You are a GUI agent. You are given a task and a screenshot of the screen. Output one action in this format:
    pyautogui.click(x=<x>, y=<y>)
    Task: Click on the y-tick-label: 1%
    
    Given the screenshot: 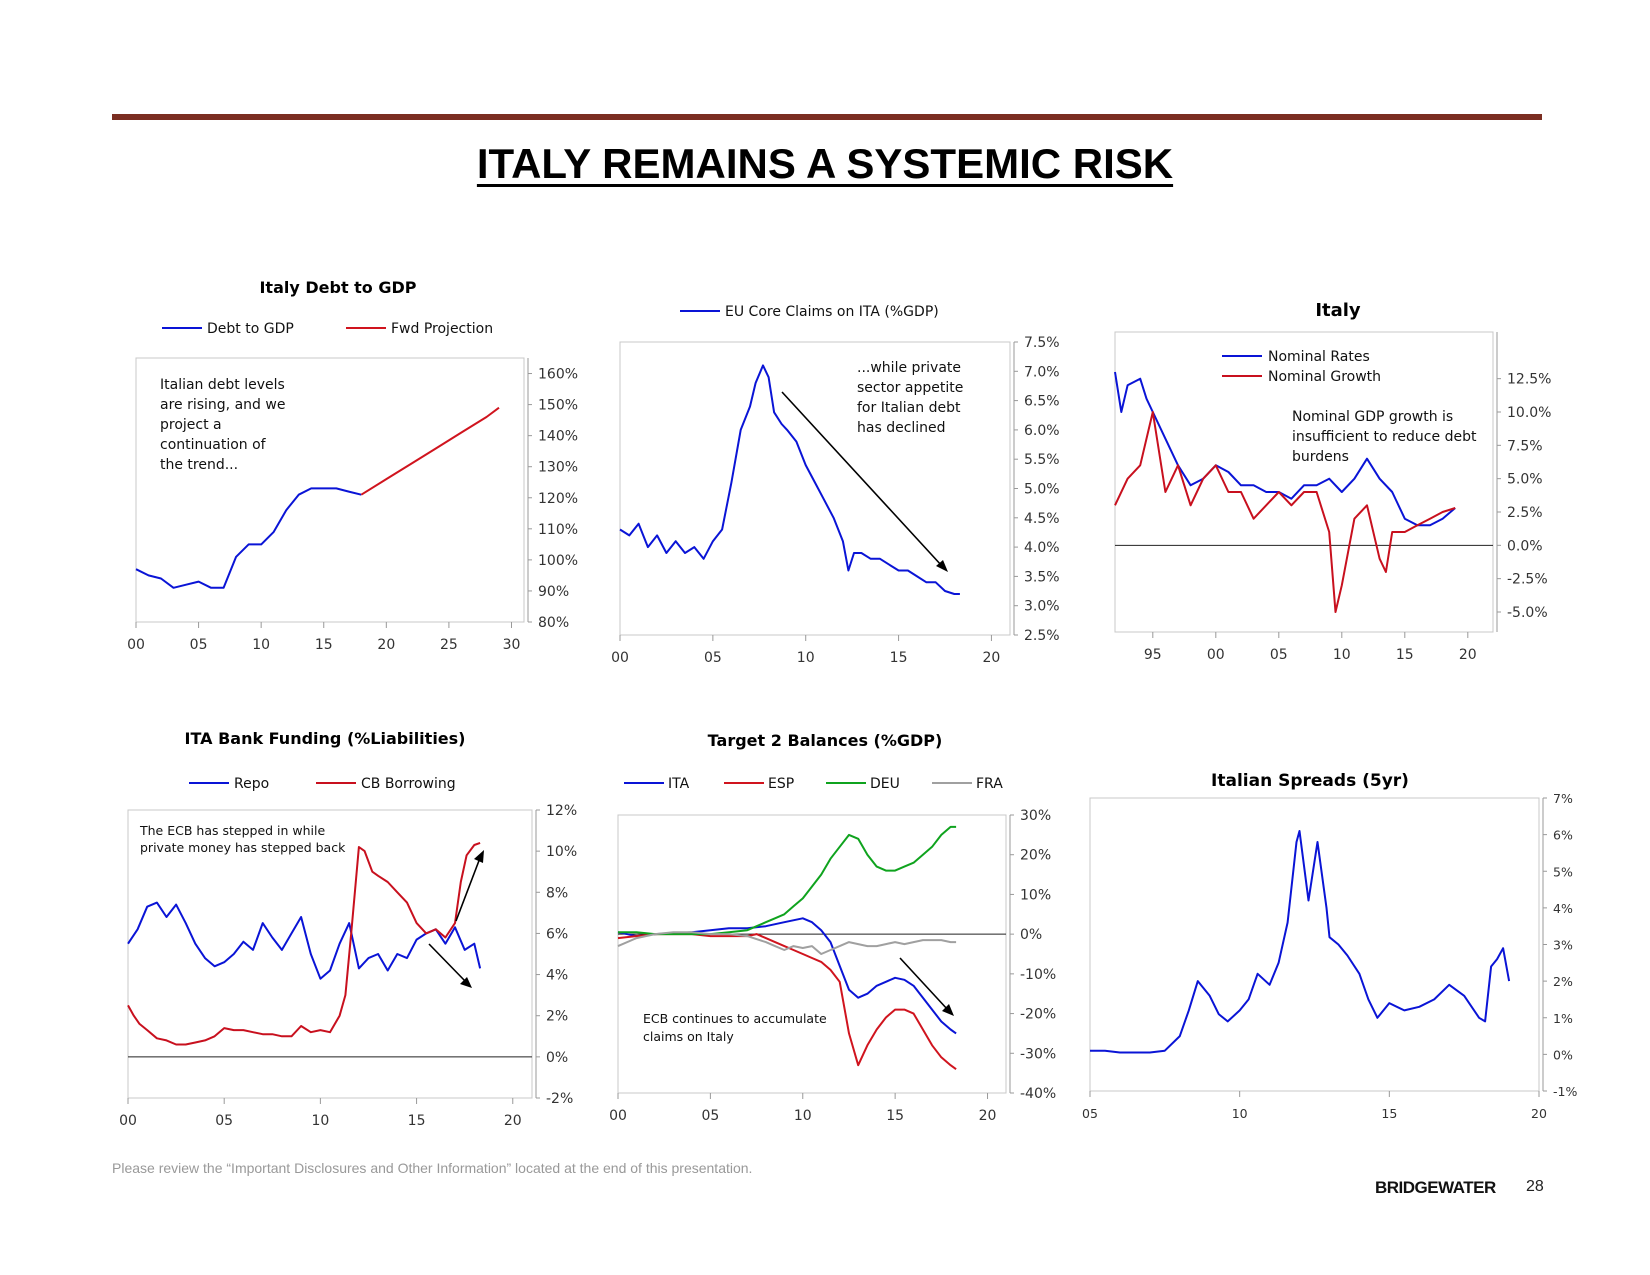 What is the action you would take?
    pyautogui.click(x=1563, y=1018)
    